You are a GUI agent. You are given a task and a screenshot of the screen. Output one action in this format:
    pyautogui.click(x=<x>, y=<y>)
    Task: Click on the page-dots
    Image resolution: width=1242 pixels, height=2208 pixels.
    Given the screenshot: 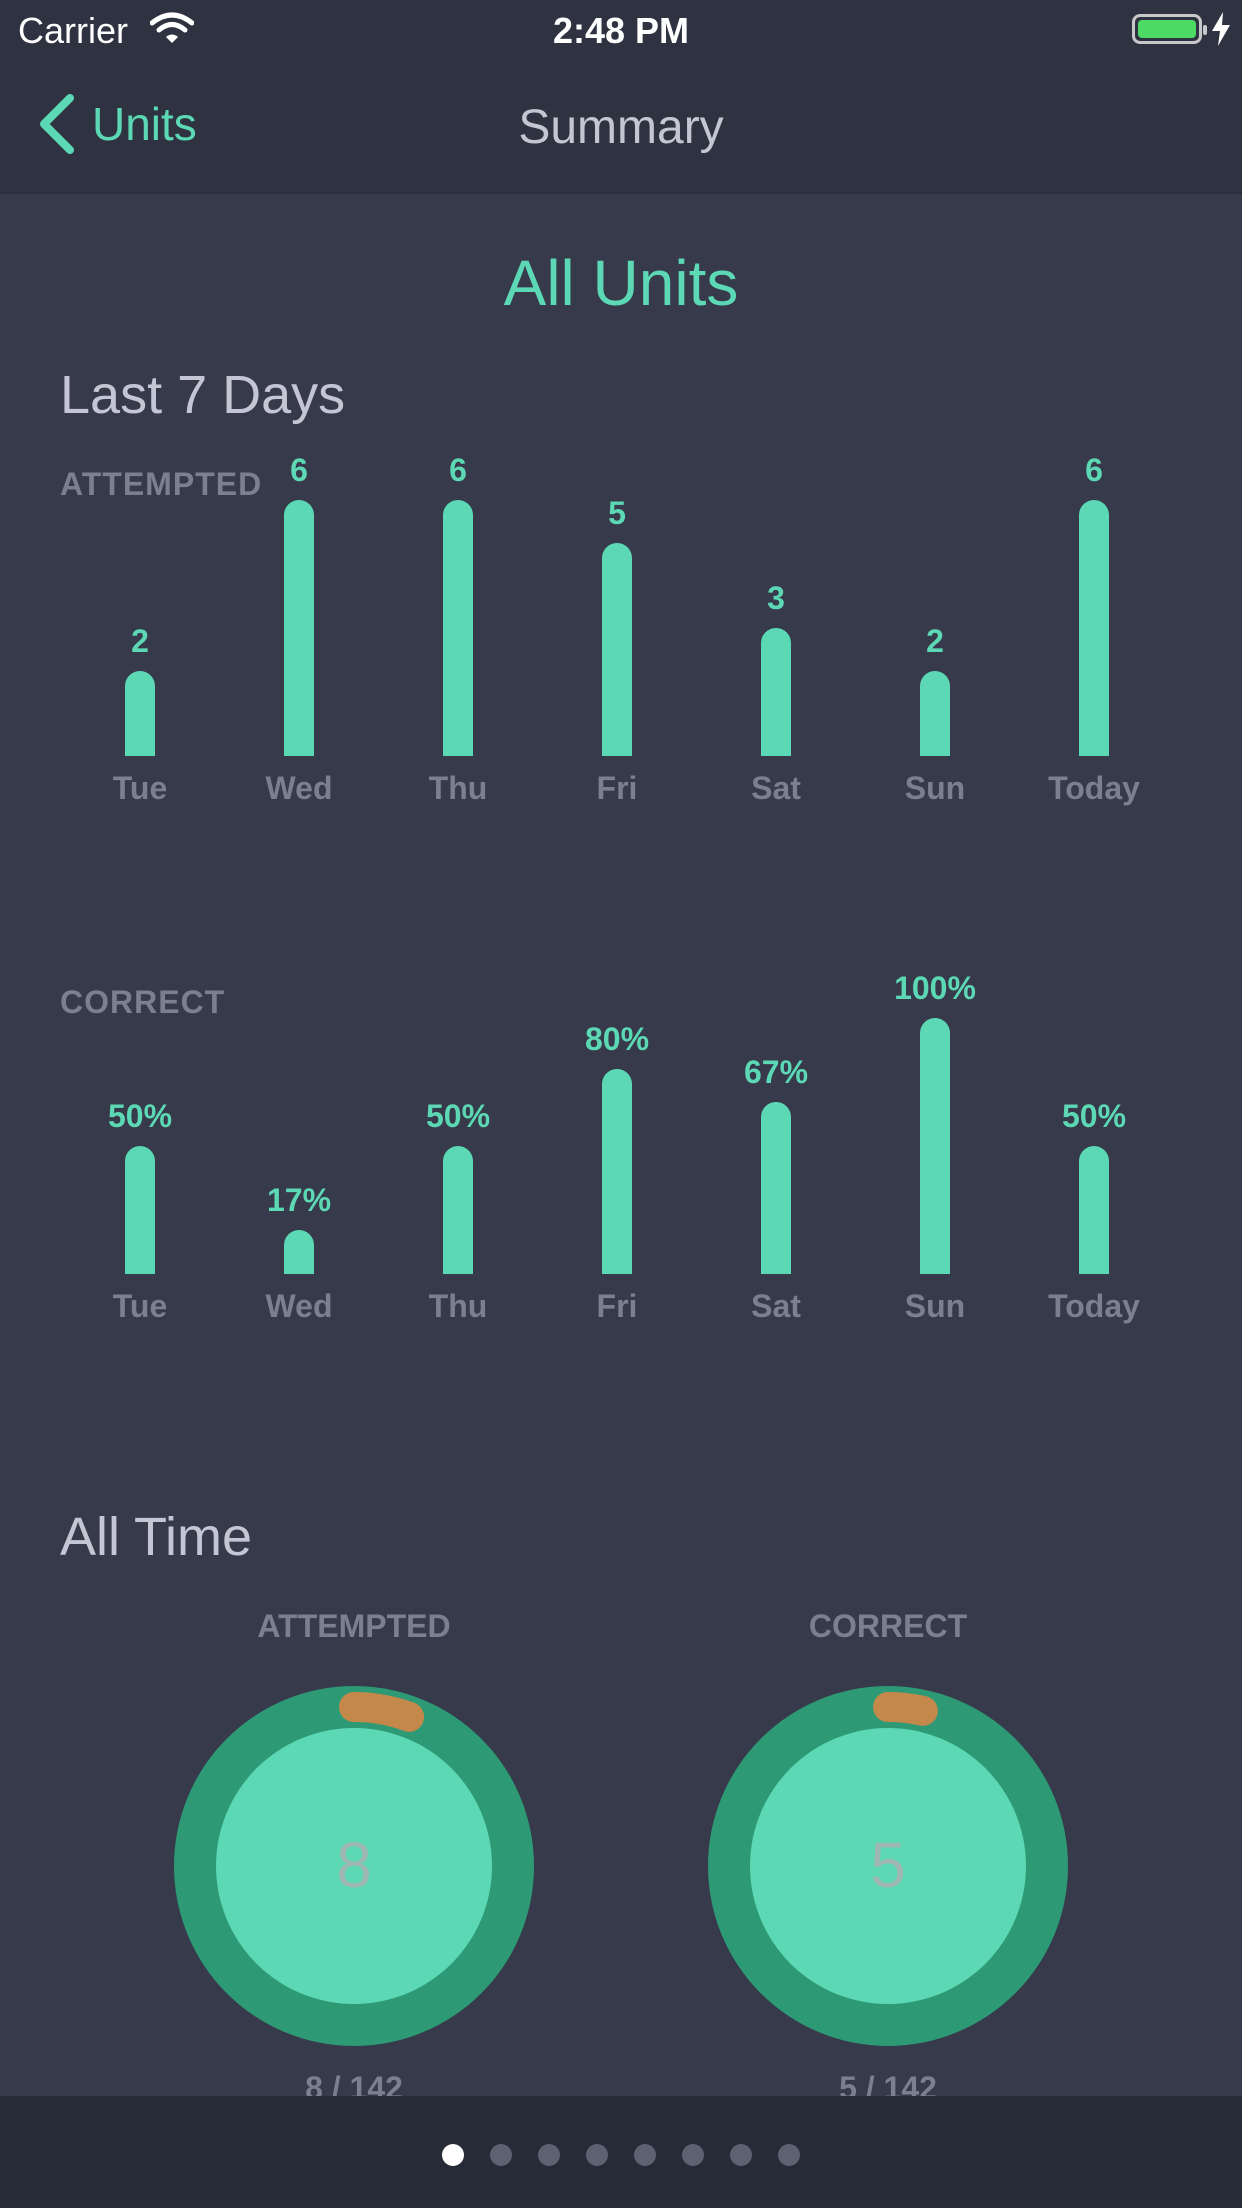 What is the action you would take?
    pyautogui.click(x=621, y=2155)
    